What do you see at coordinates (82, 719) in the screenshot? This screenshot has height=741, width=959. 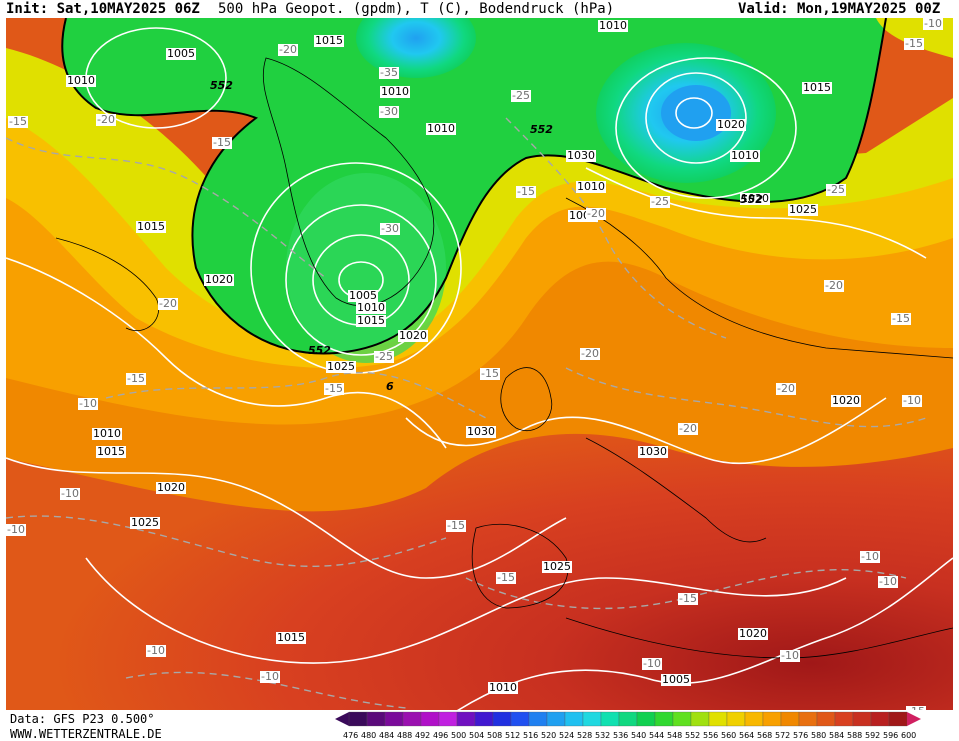 I see `data-source: Data: GFS P23 0.500°` at bounding box center [82, 719].